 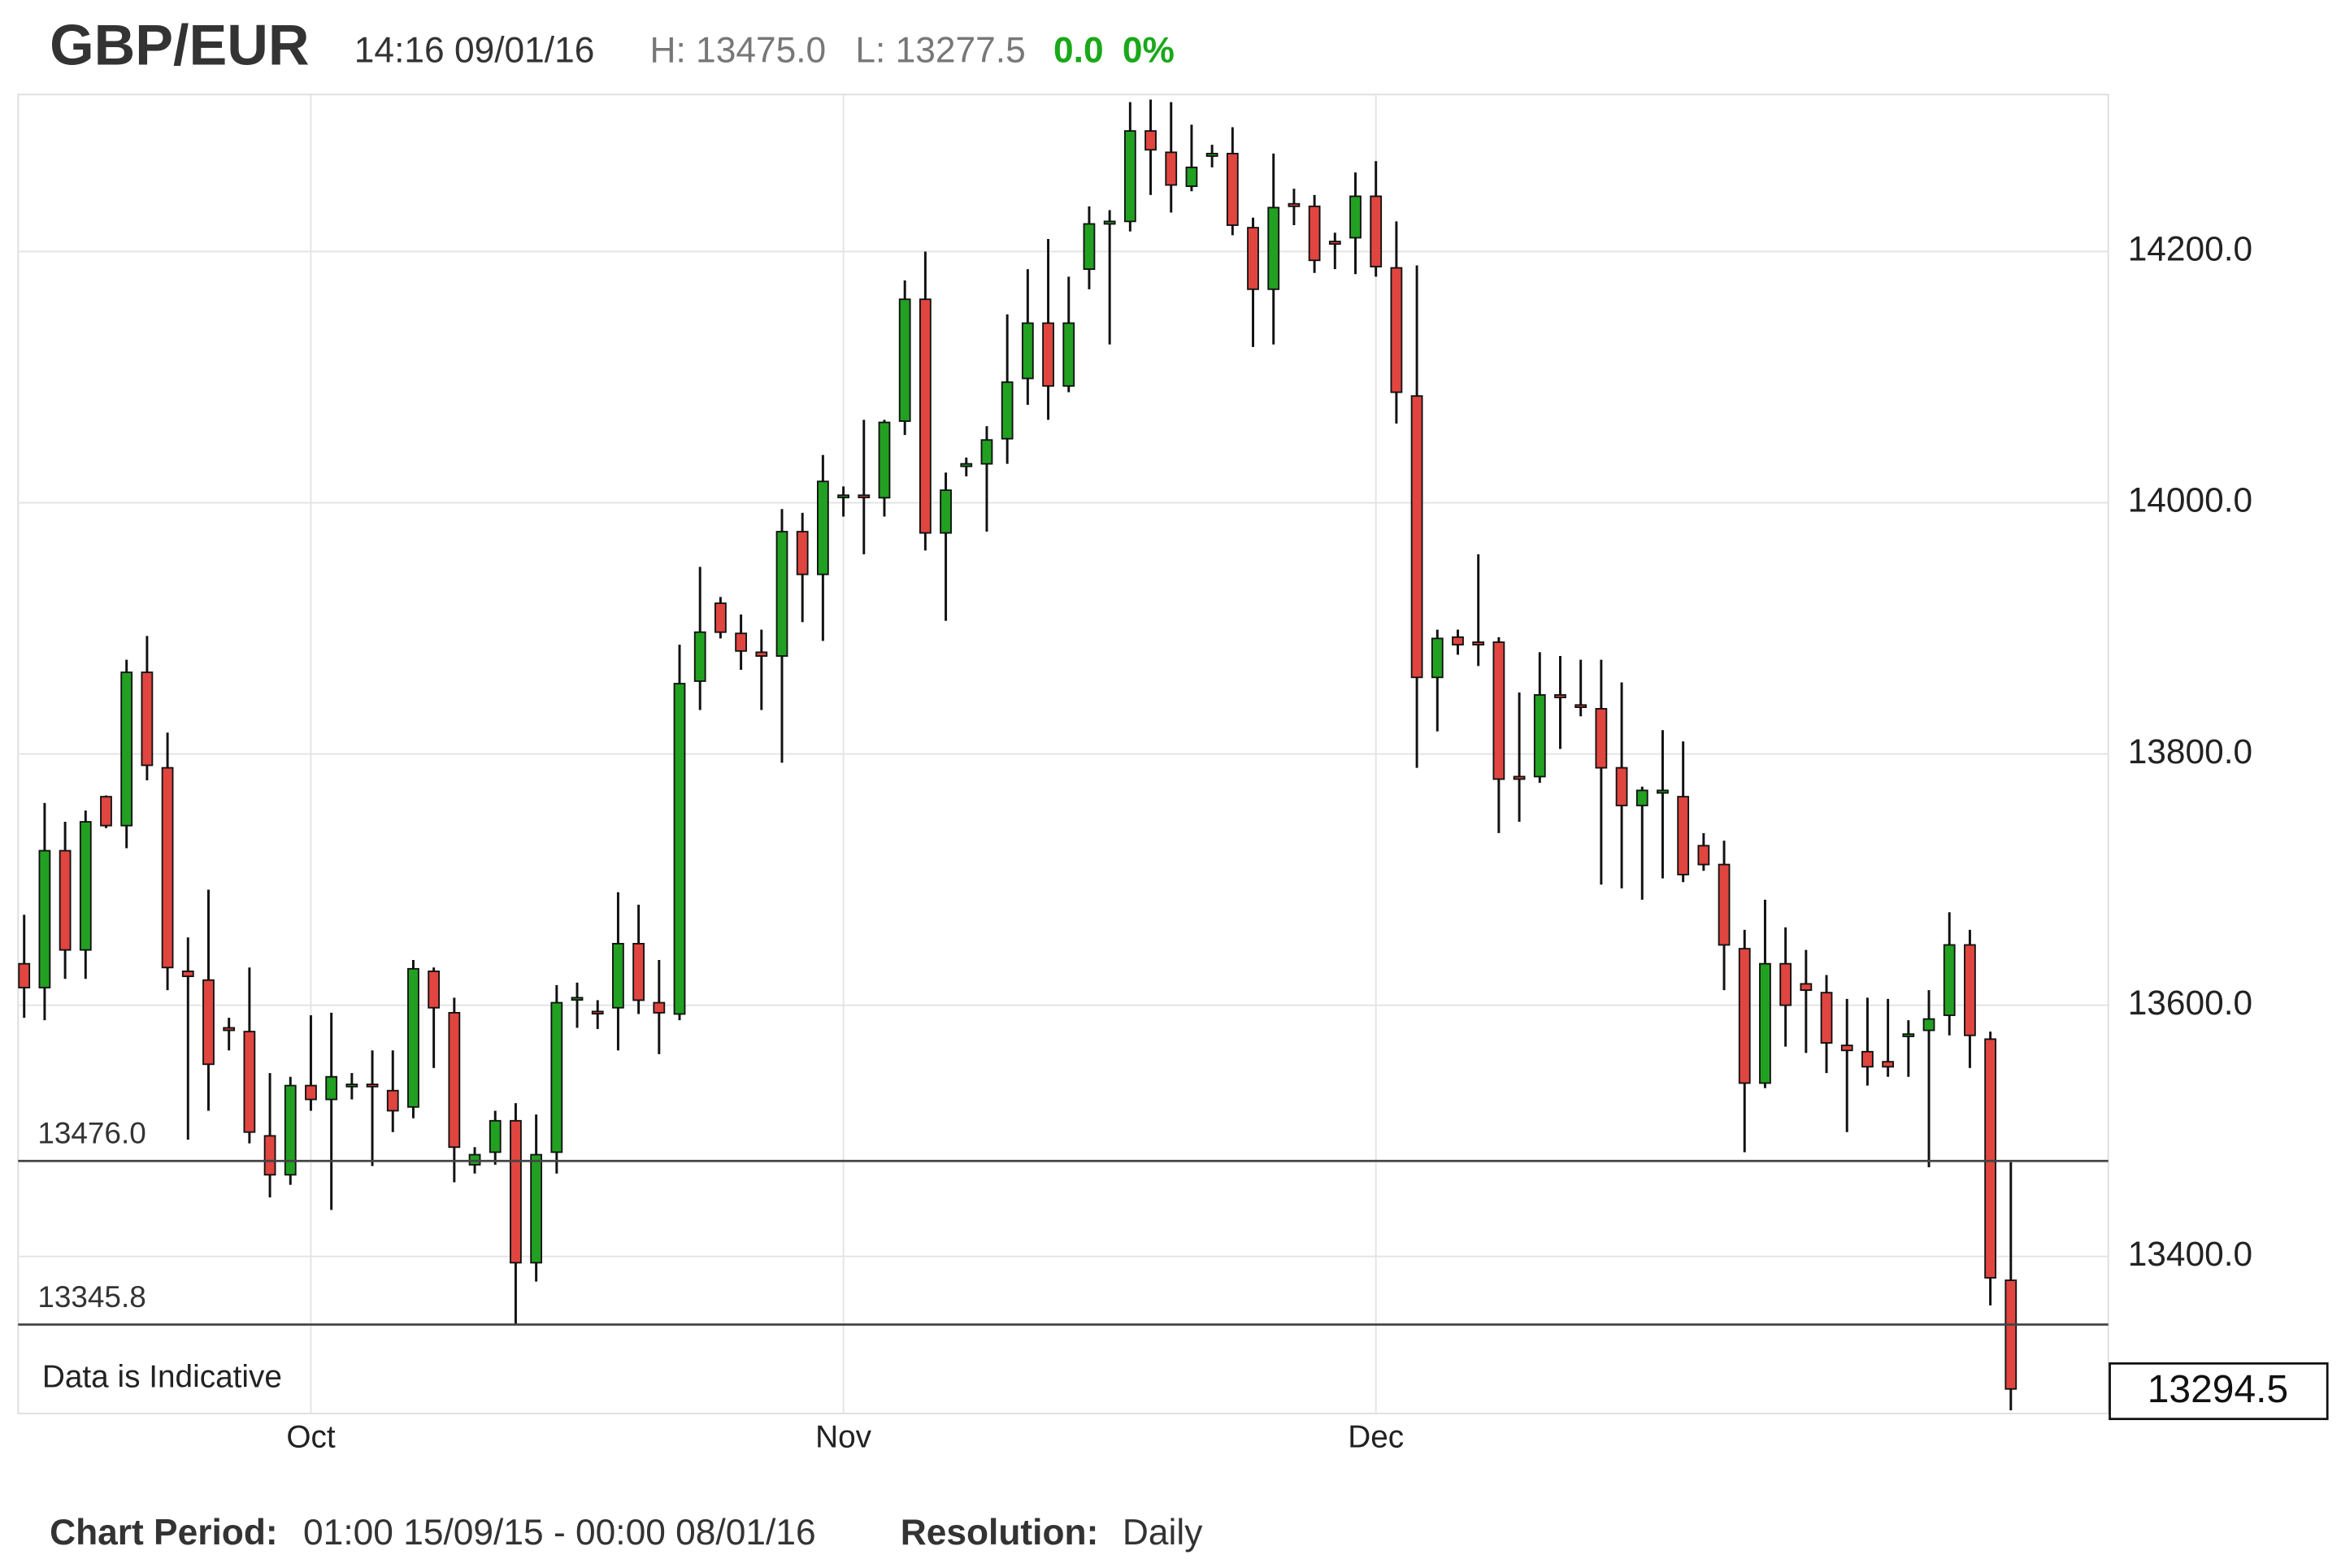 I want to click on last-price-box, so click(x=2219, y=1391).